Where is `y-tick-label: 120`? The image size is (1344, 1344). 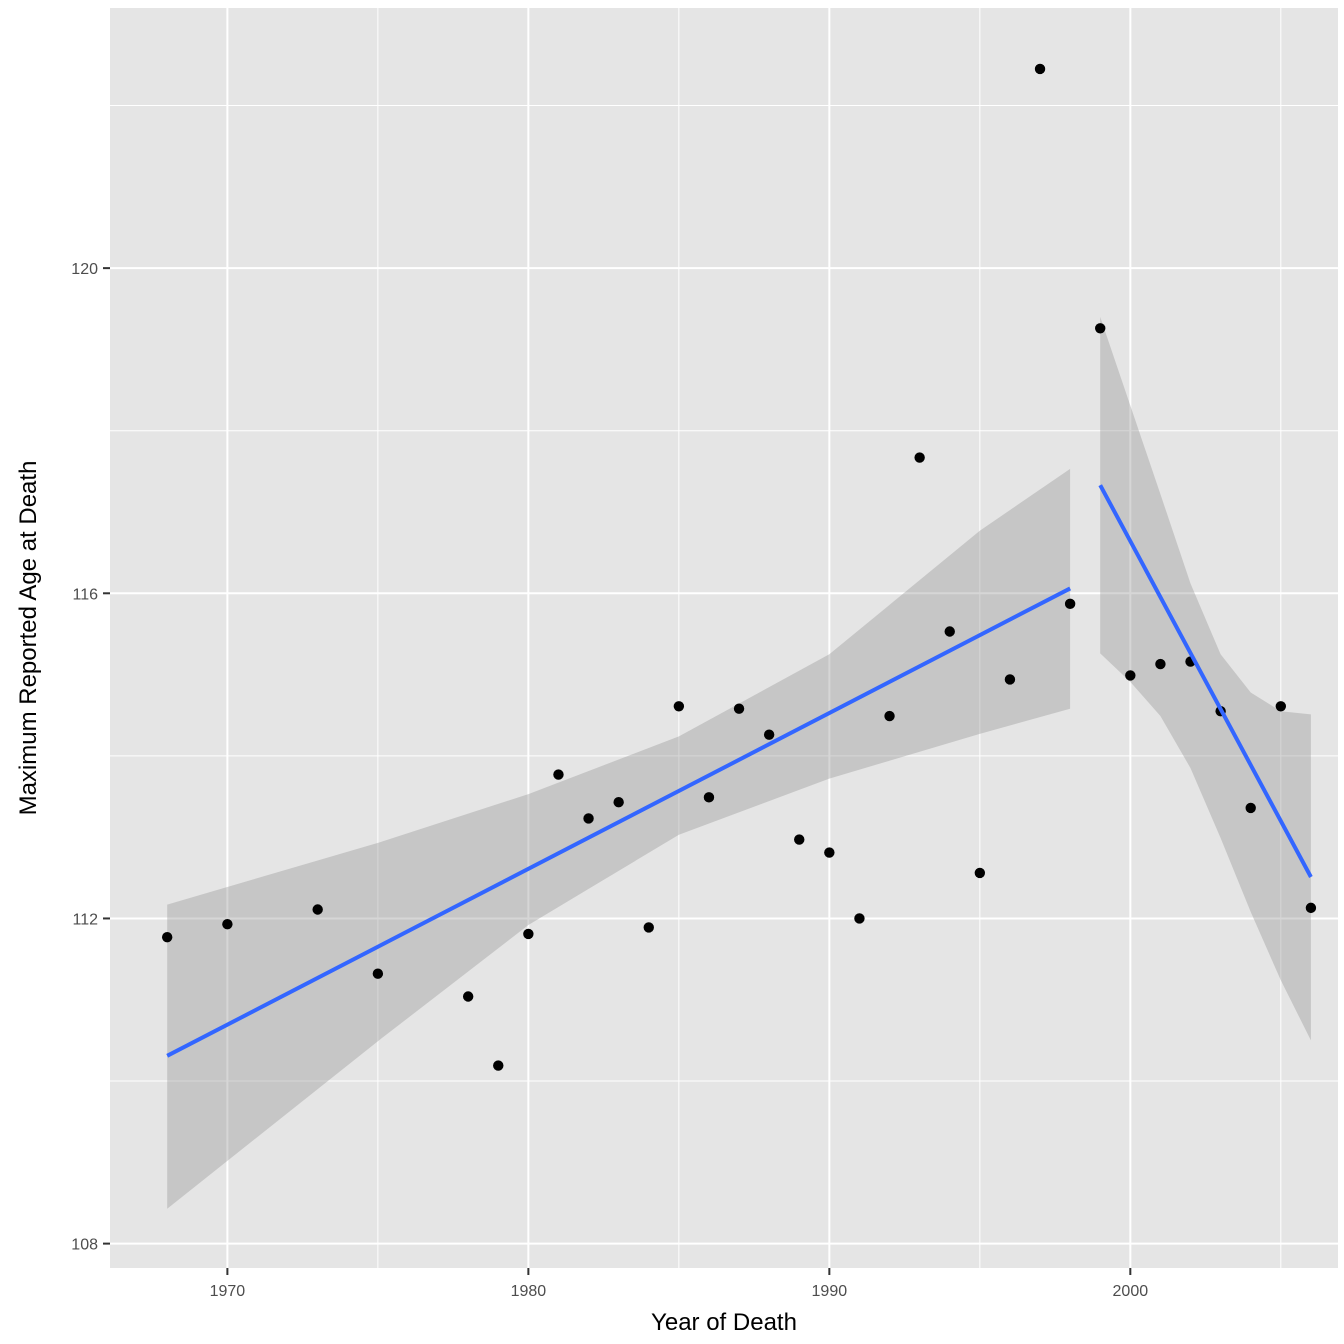 y-tick-label: 120 is located at coordinates (84, 269).